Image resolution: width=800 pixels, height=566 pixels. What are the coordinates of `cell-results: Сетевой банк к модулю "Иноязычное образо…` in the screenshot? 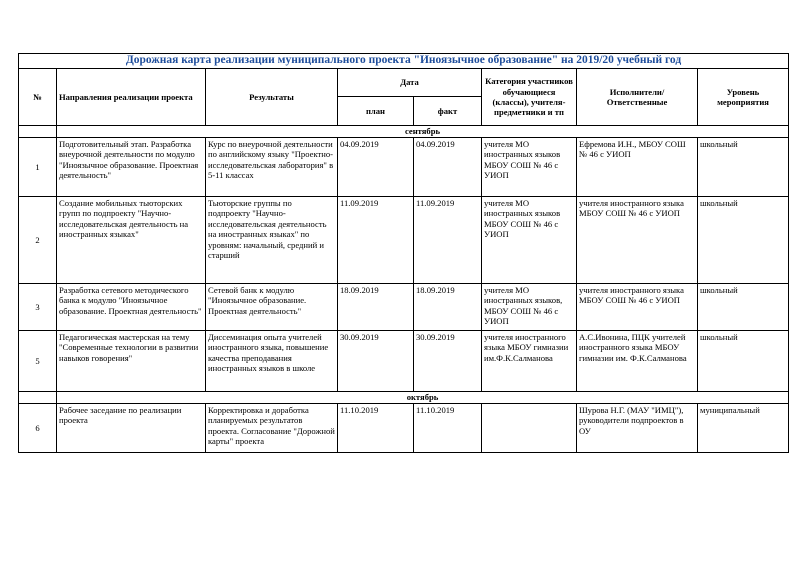 It's located at (271, 307).